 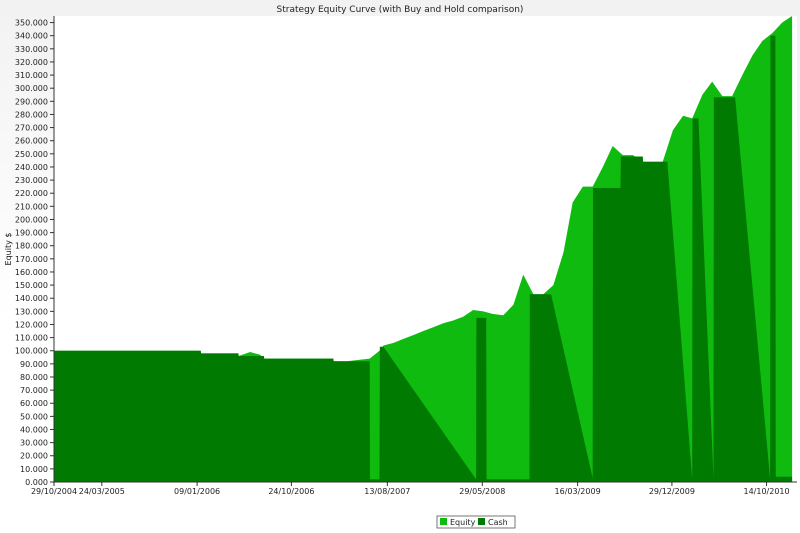 I want to click on y-tick-label: 40.000, so click(x=34, y=429).